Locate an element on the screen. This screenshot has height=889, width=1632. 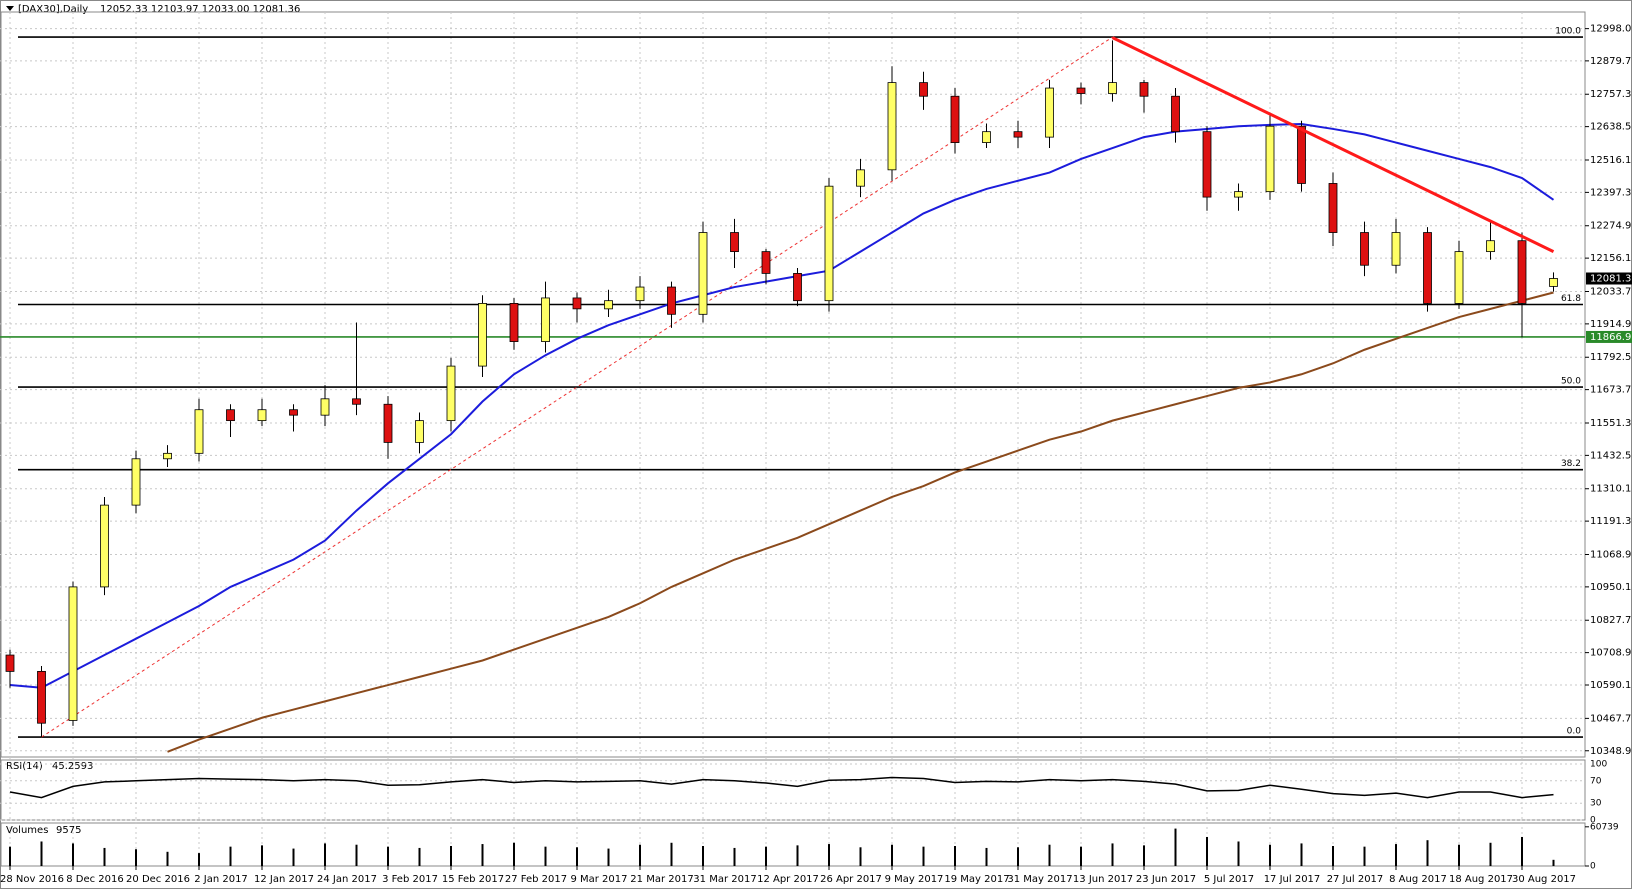
x-tick-label: 13 Jun 2017 is located at coordinates (1103, 879).